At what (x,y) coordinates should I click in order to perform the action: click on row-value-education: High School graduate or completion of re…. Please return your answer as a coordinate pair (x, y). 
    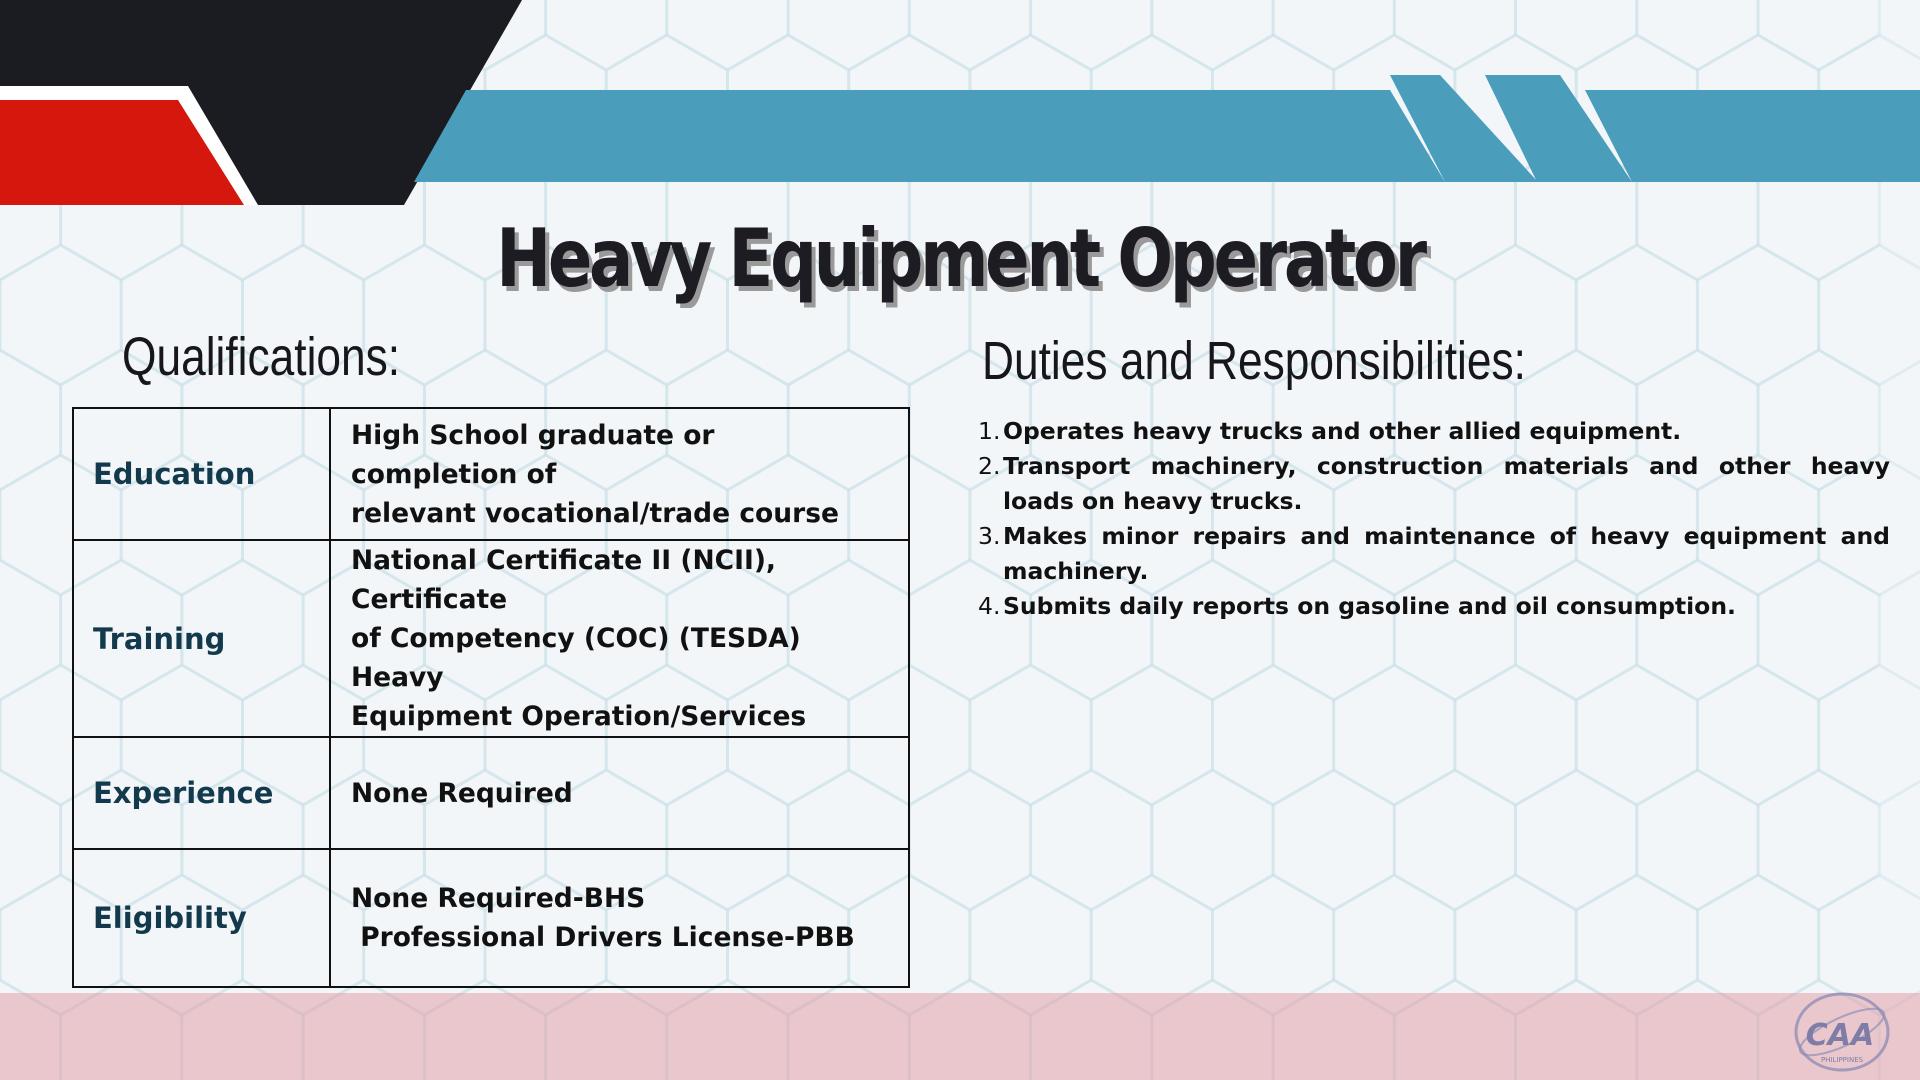
    Looking at the image, I should click on (619, 474).